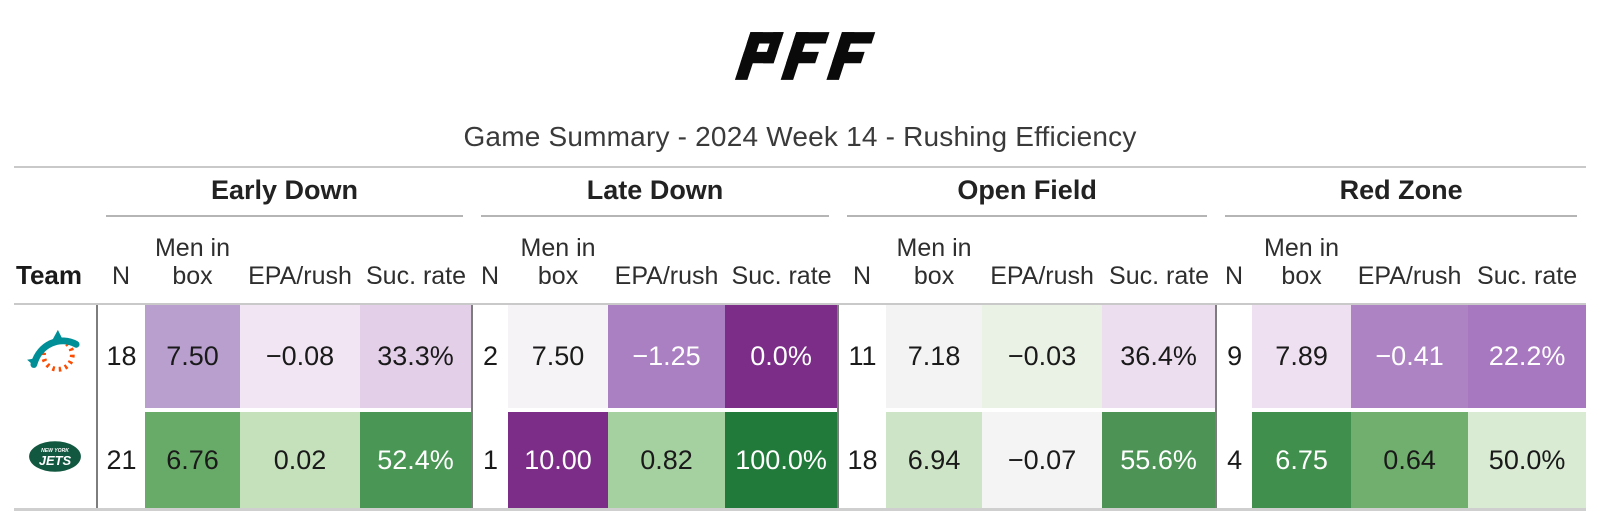 The image size is (1600, 528). I want to click on row-gap, so click(800, 410).